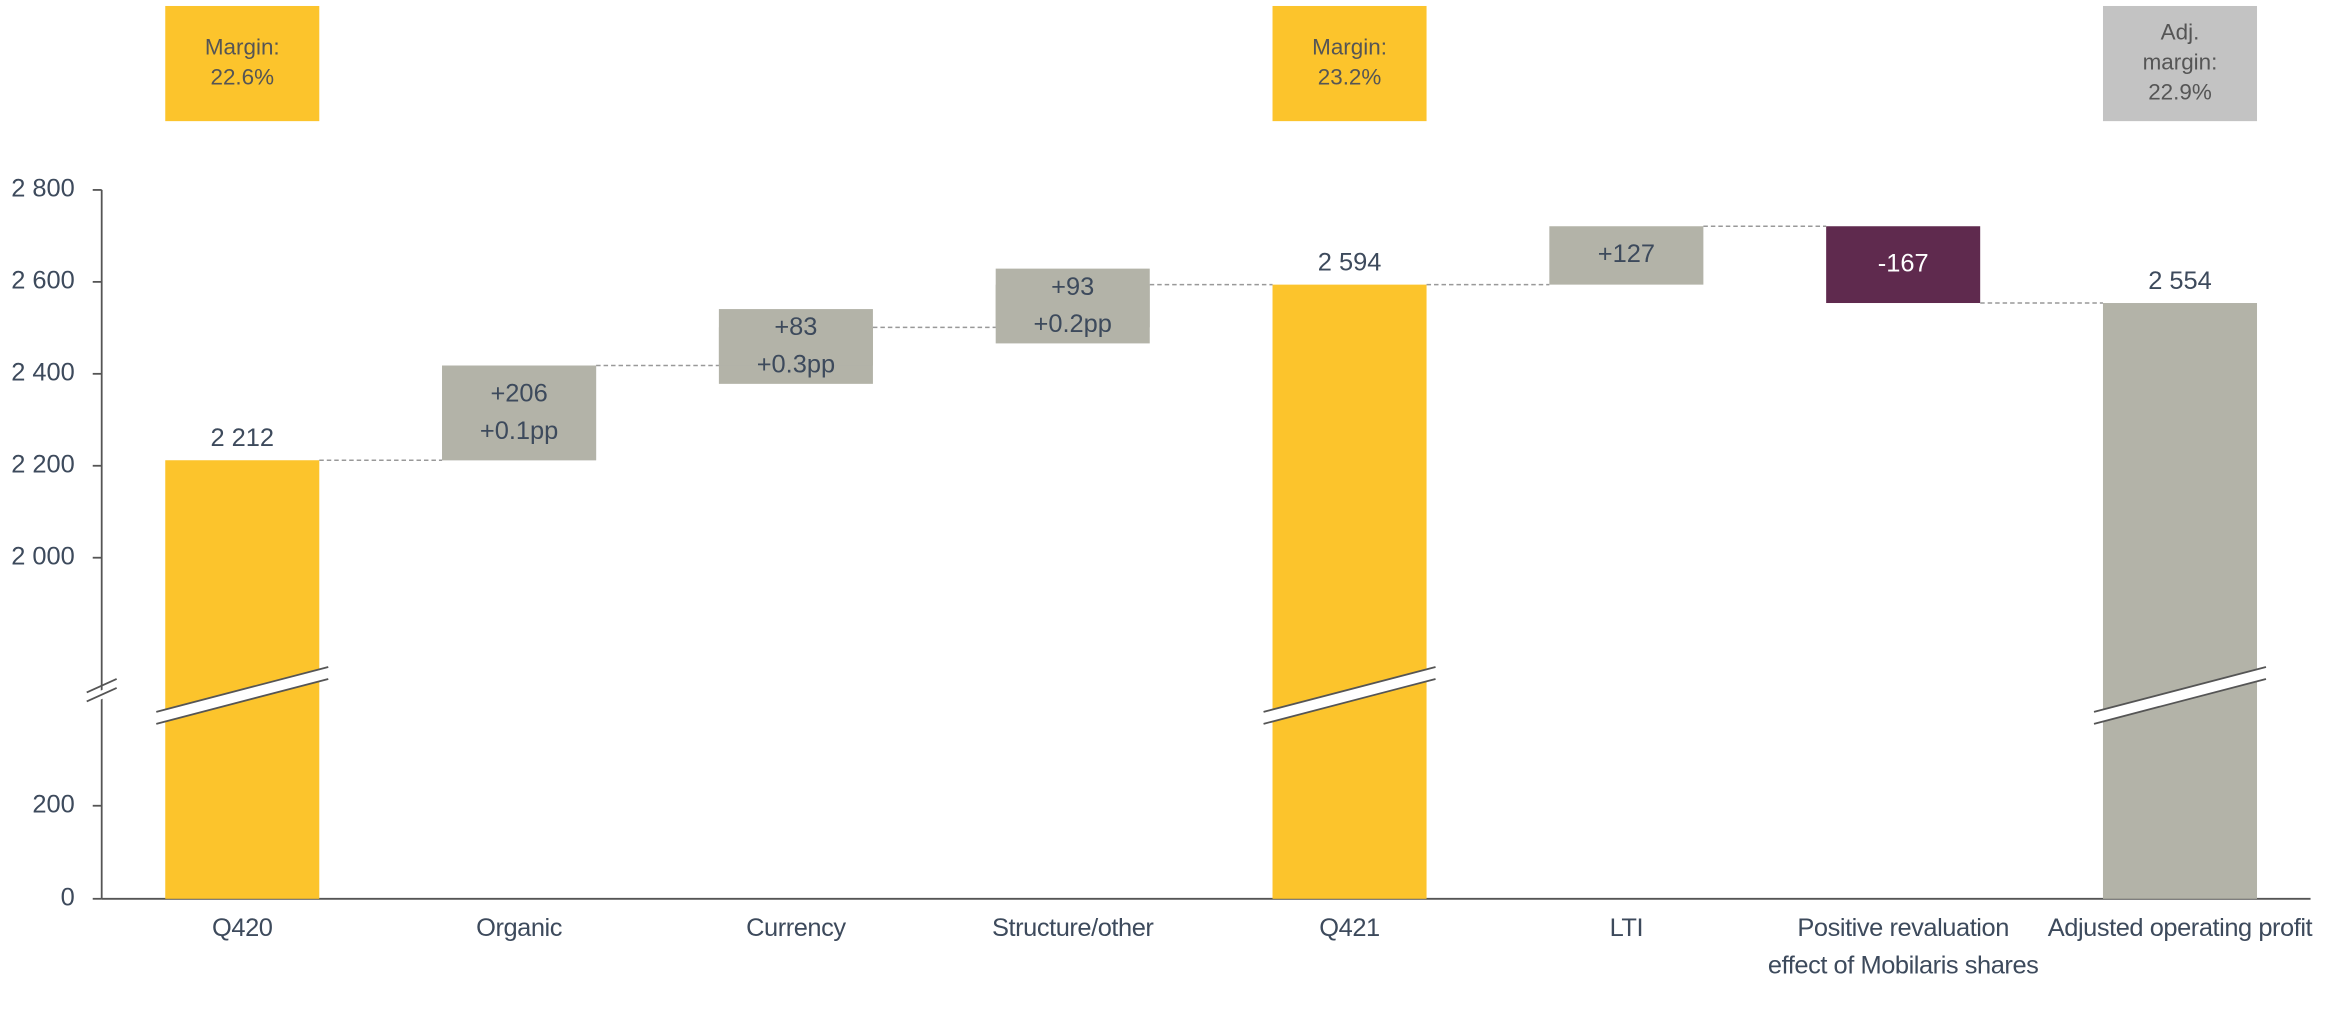 This screenshot has width=2333, height=1011. I want to click on margin-change-label: +0.3pp, so click(796, 365).